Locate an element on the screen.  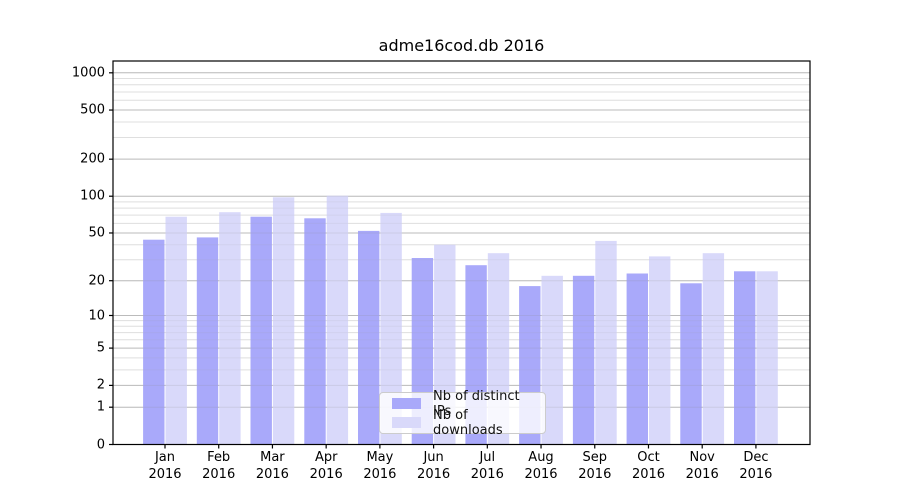
bar-distinct-ips-jan is located at coordinates (154, 342).